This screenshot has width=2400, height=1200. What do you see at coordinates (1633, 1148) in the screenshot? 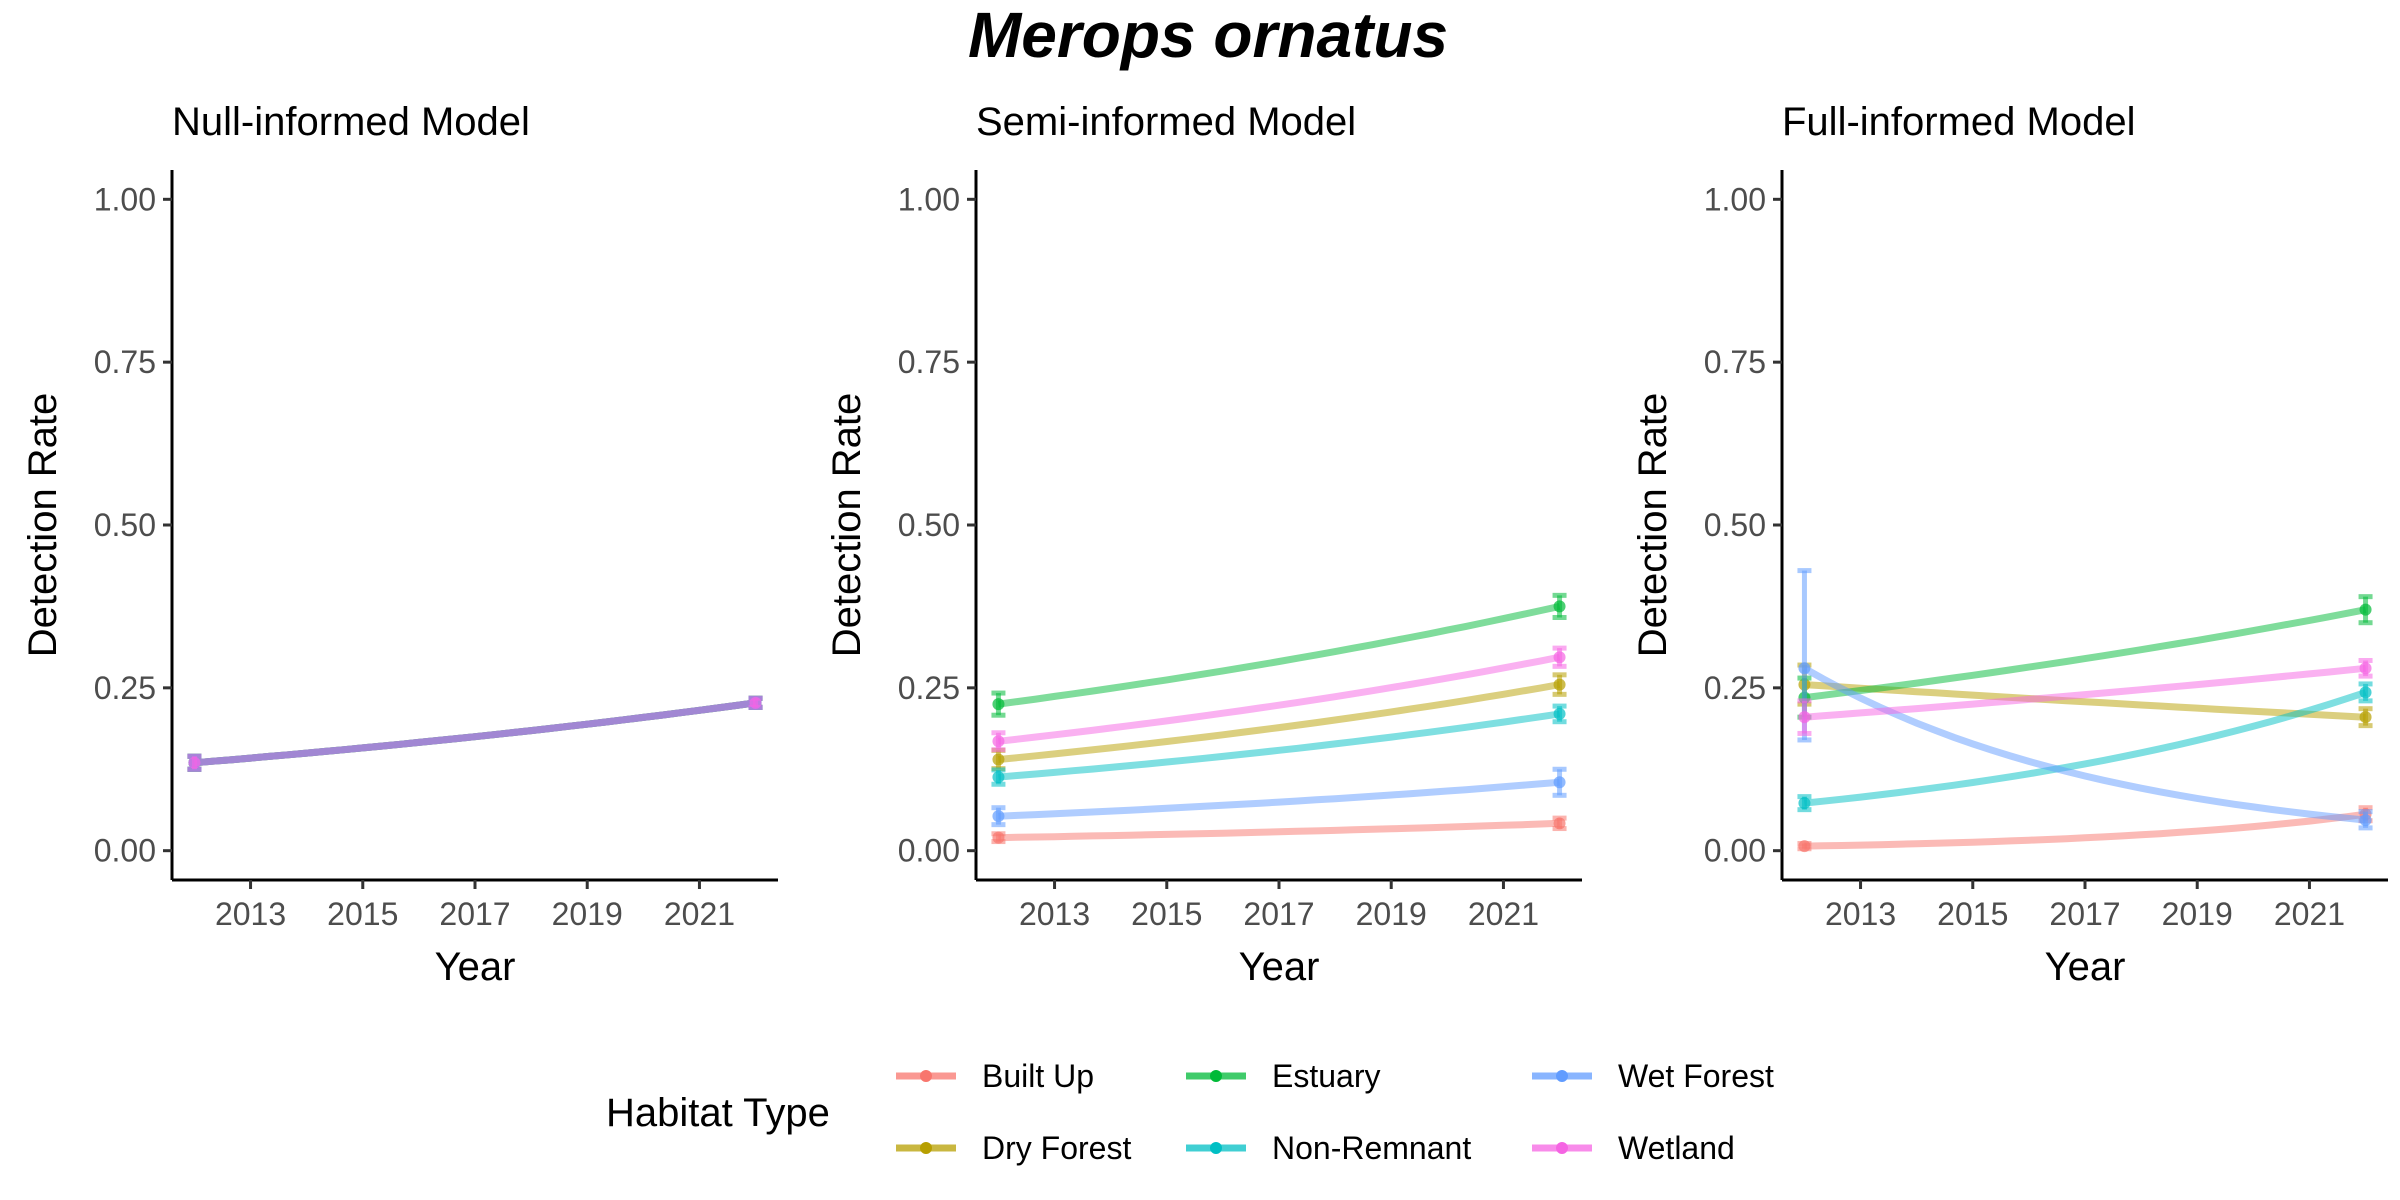
I see `legend-item: Wetland` at bounding box center [1633, 1148].